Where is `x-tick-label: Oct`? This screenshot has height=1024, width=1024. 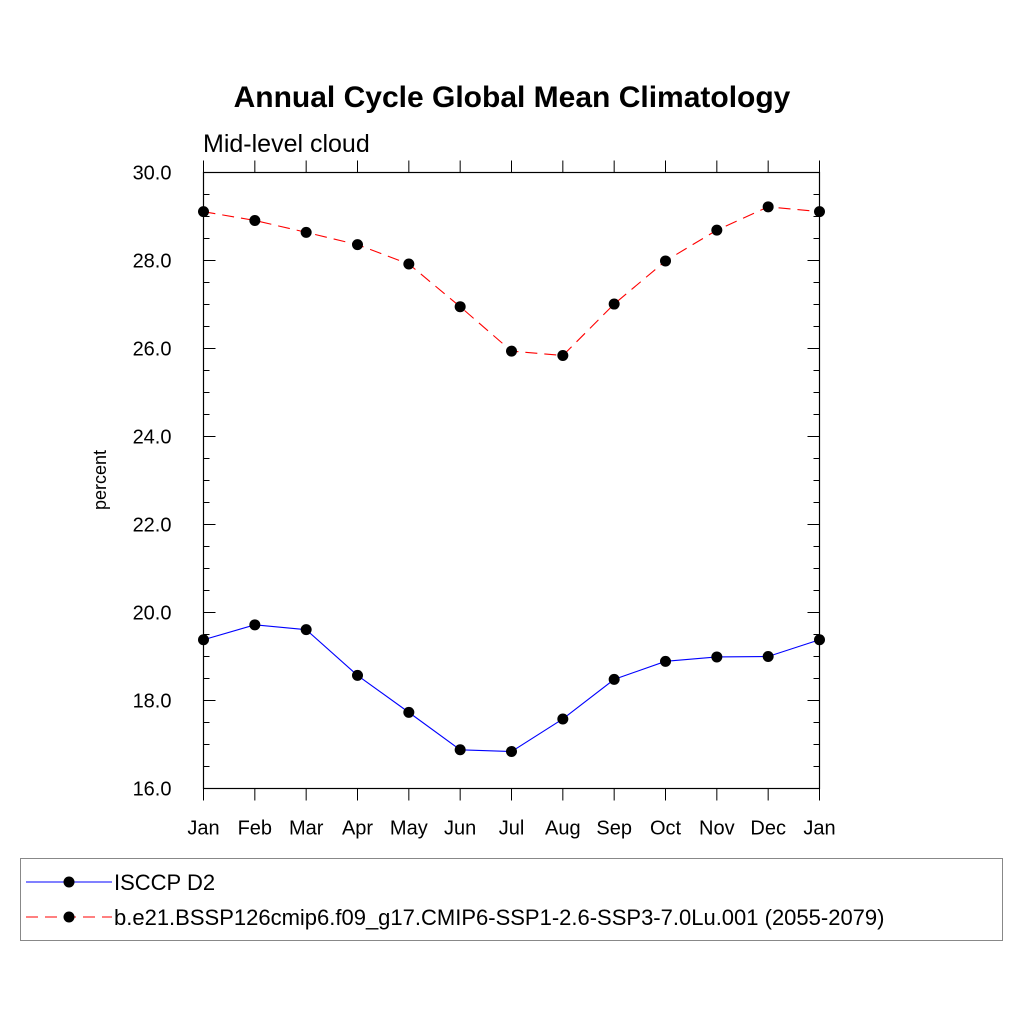 x-tick-label: Oct is located at coordinates (666, 829).